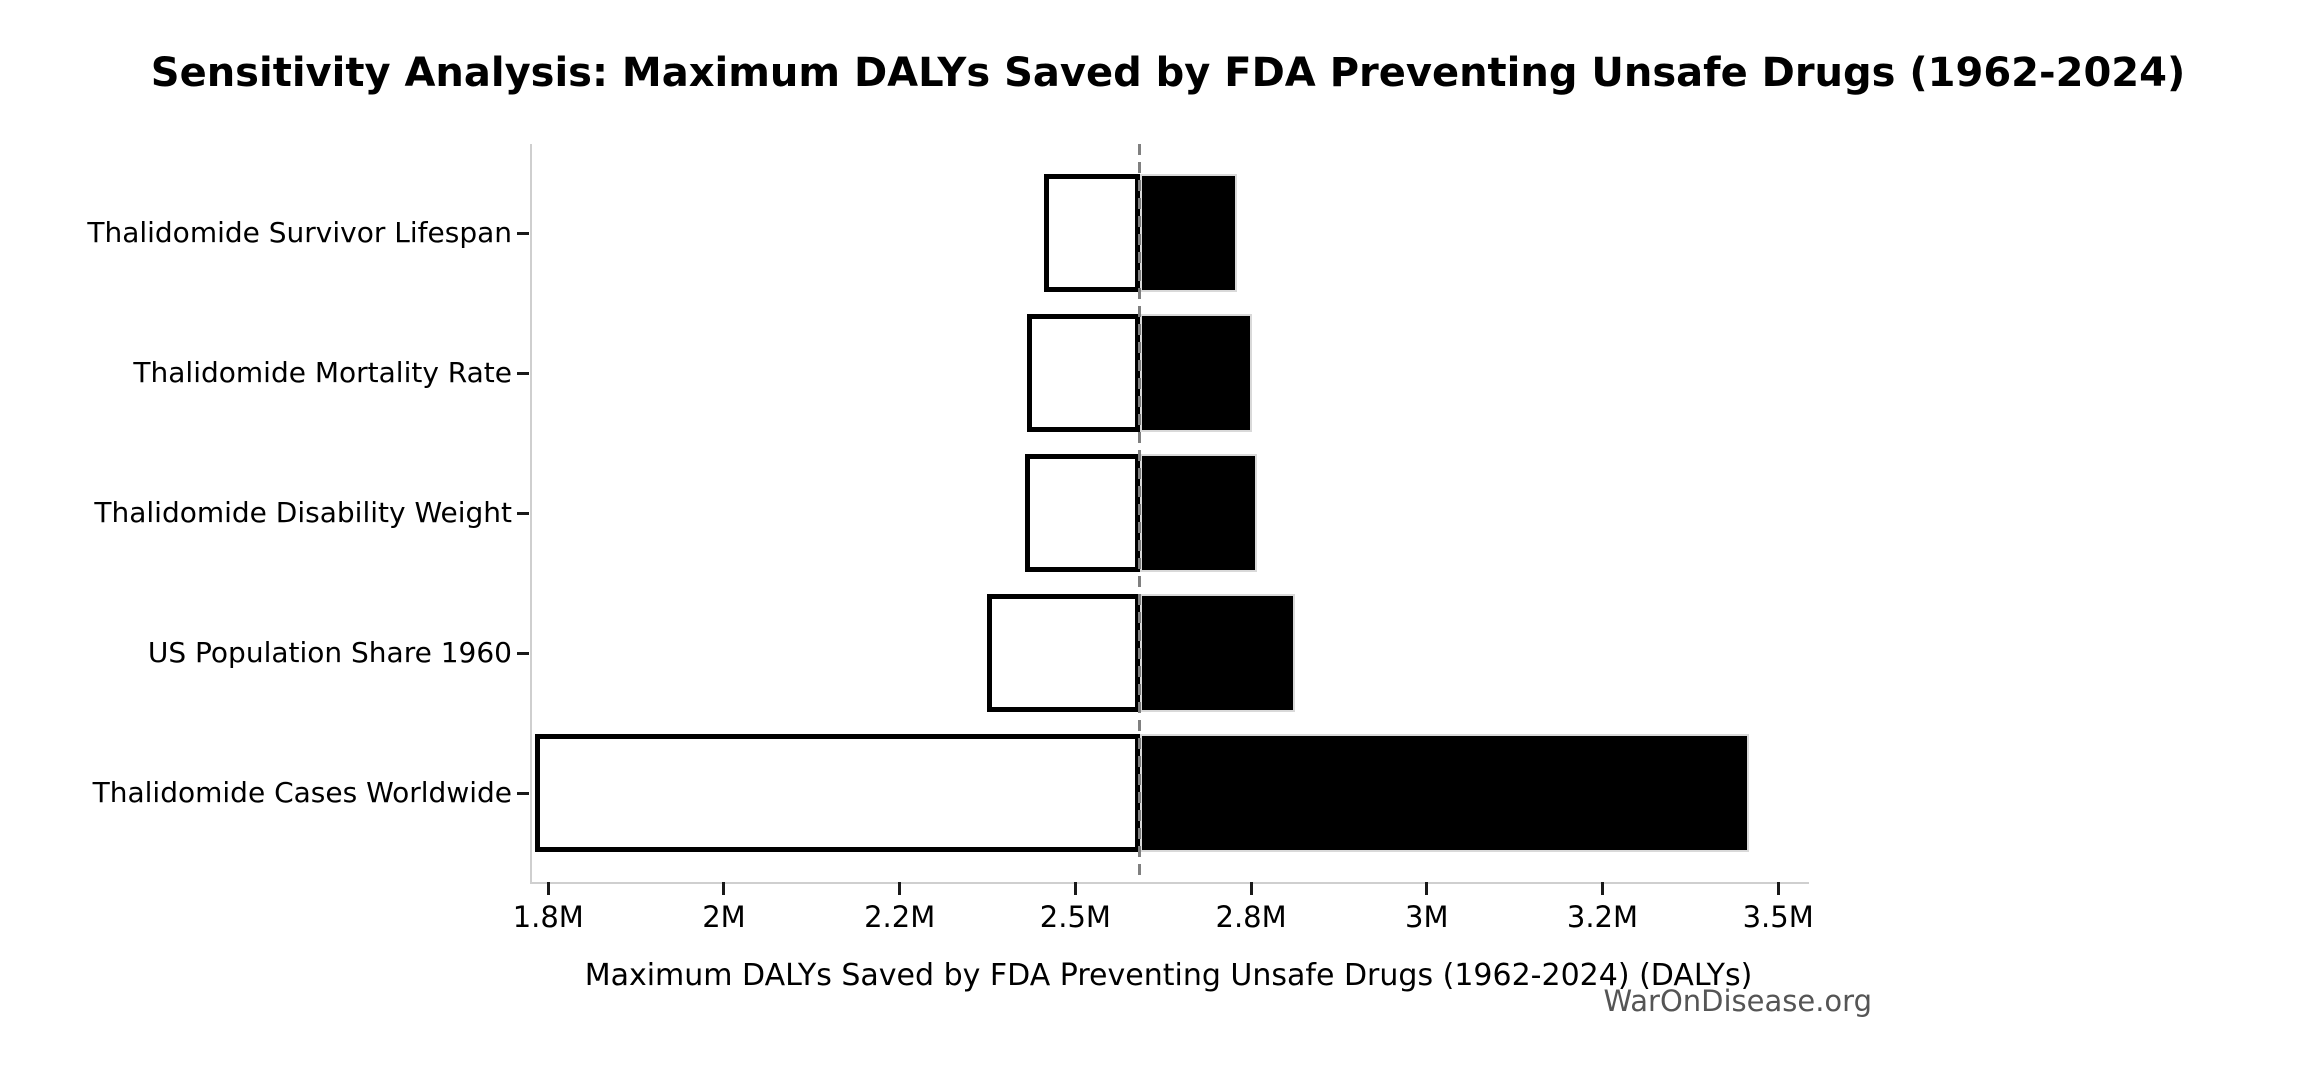 This screenshot has width=2310, height=1075. What do you see at coordinates (900, 917) in the screenshot?
I see `x-tick-label: 2.2M` at bounding box center [900, 917].